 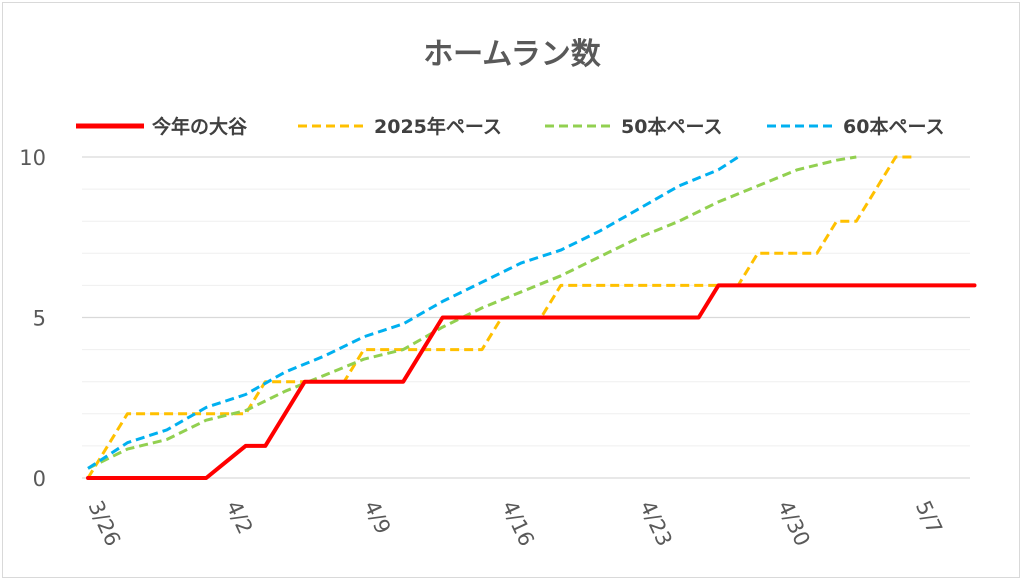 I want to click on legend-item: 50本ペース, so click(x=634, y=126).